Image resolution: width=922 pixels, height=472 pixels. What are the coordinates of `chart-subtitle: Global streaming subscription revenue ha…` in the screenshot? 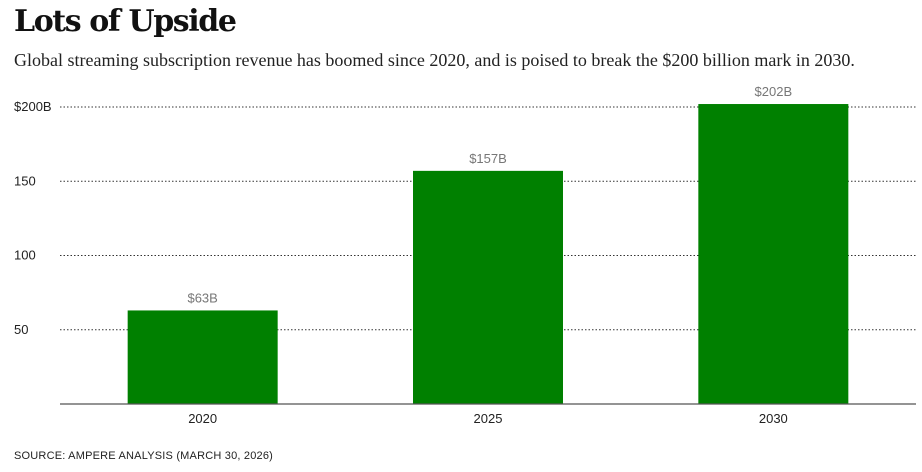 It's located at (434, 60).